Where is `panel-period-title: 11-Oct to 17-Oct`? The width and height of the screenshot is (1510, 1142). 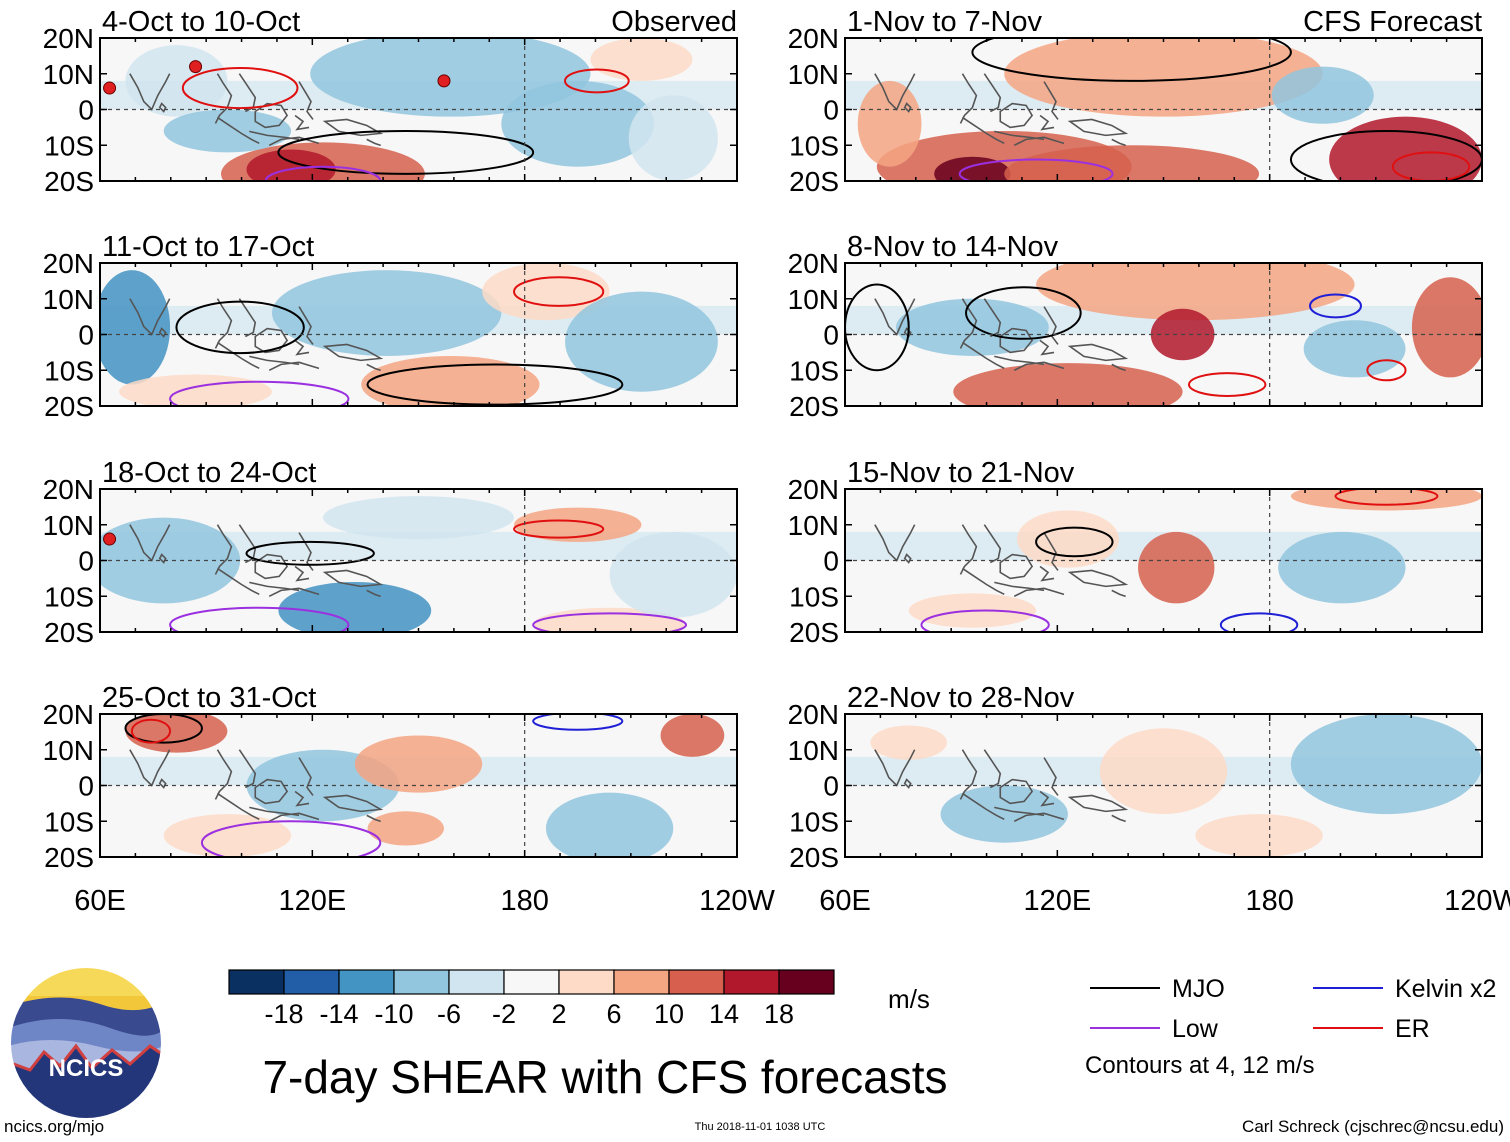 panel-period-title: 11-Oct to 17-Oct is located at coordinates (208, 247).